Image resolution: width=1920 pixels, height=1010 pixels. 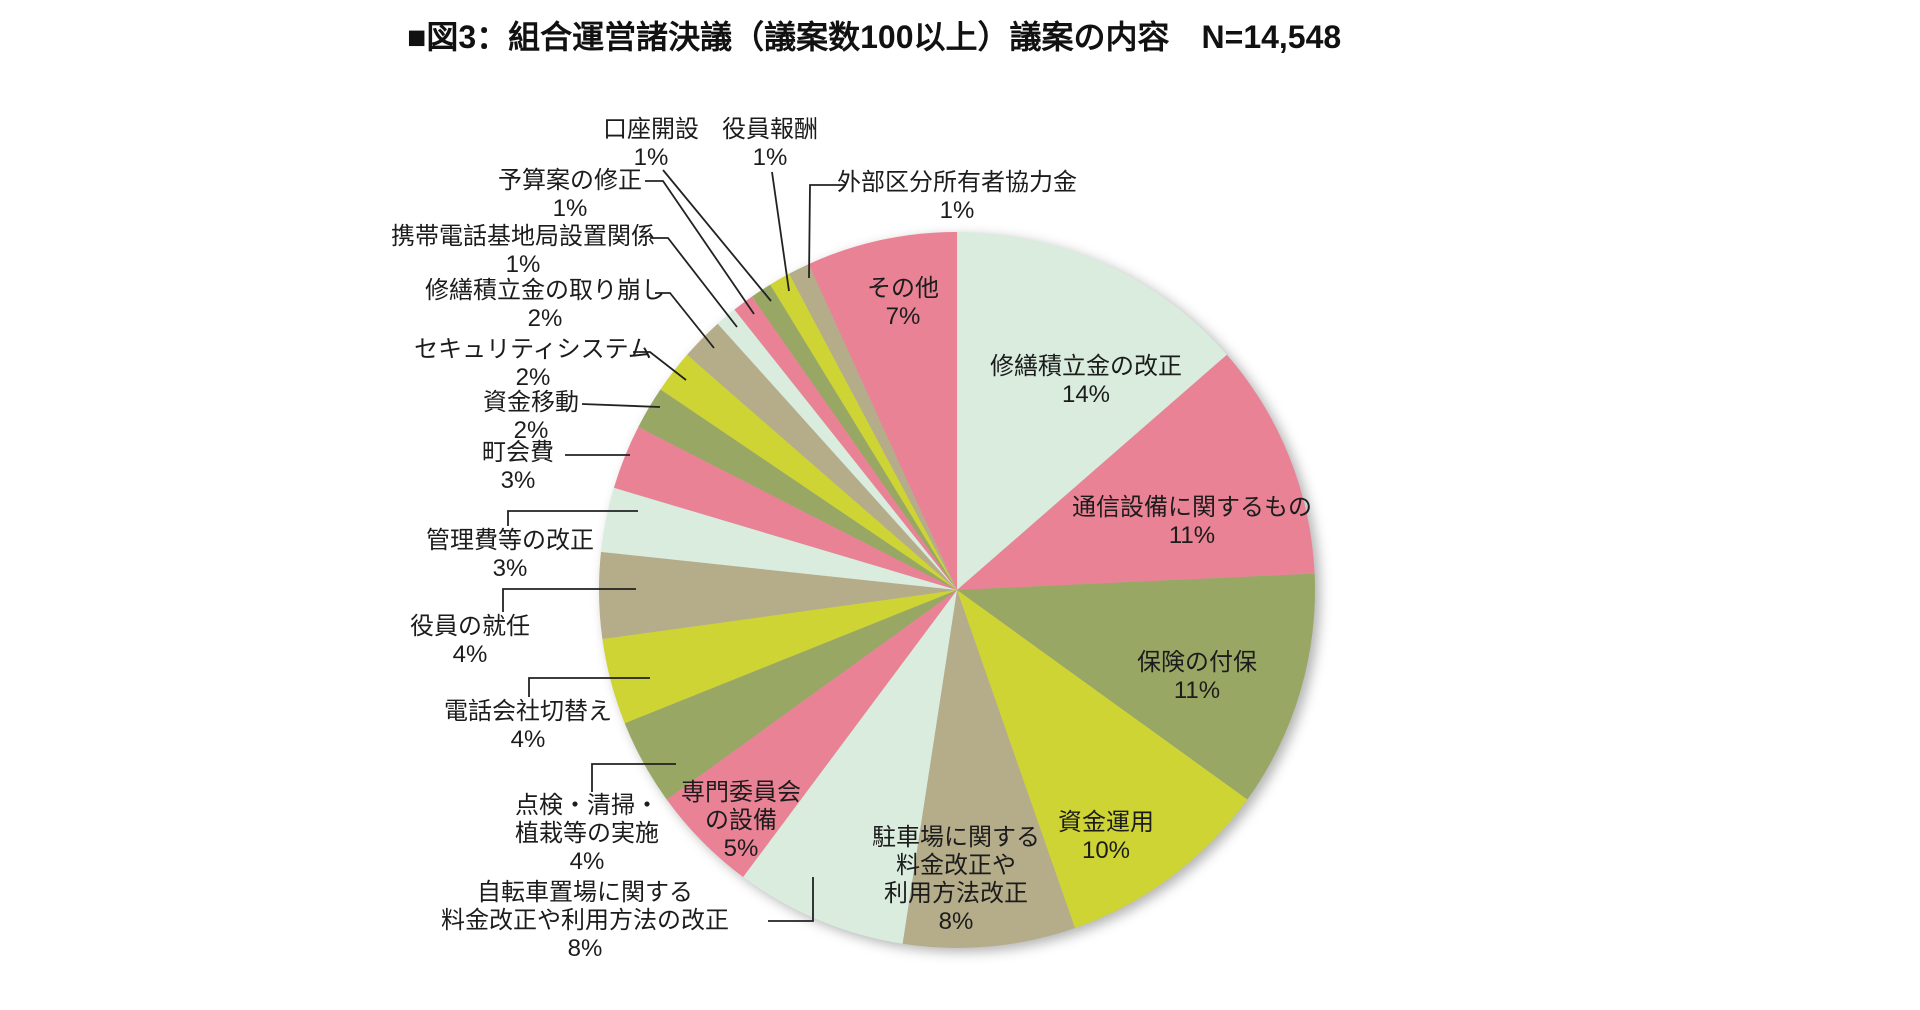 I want to click on pie-label-20: その他 7%, so click(x=903, y=303).